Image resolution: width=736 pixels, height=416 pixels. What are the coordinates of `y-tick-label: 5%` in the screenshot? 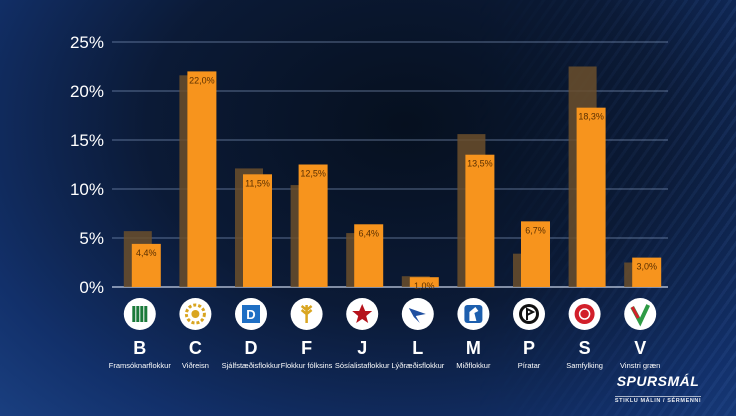 It's located at (91, 238).